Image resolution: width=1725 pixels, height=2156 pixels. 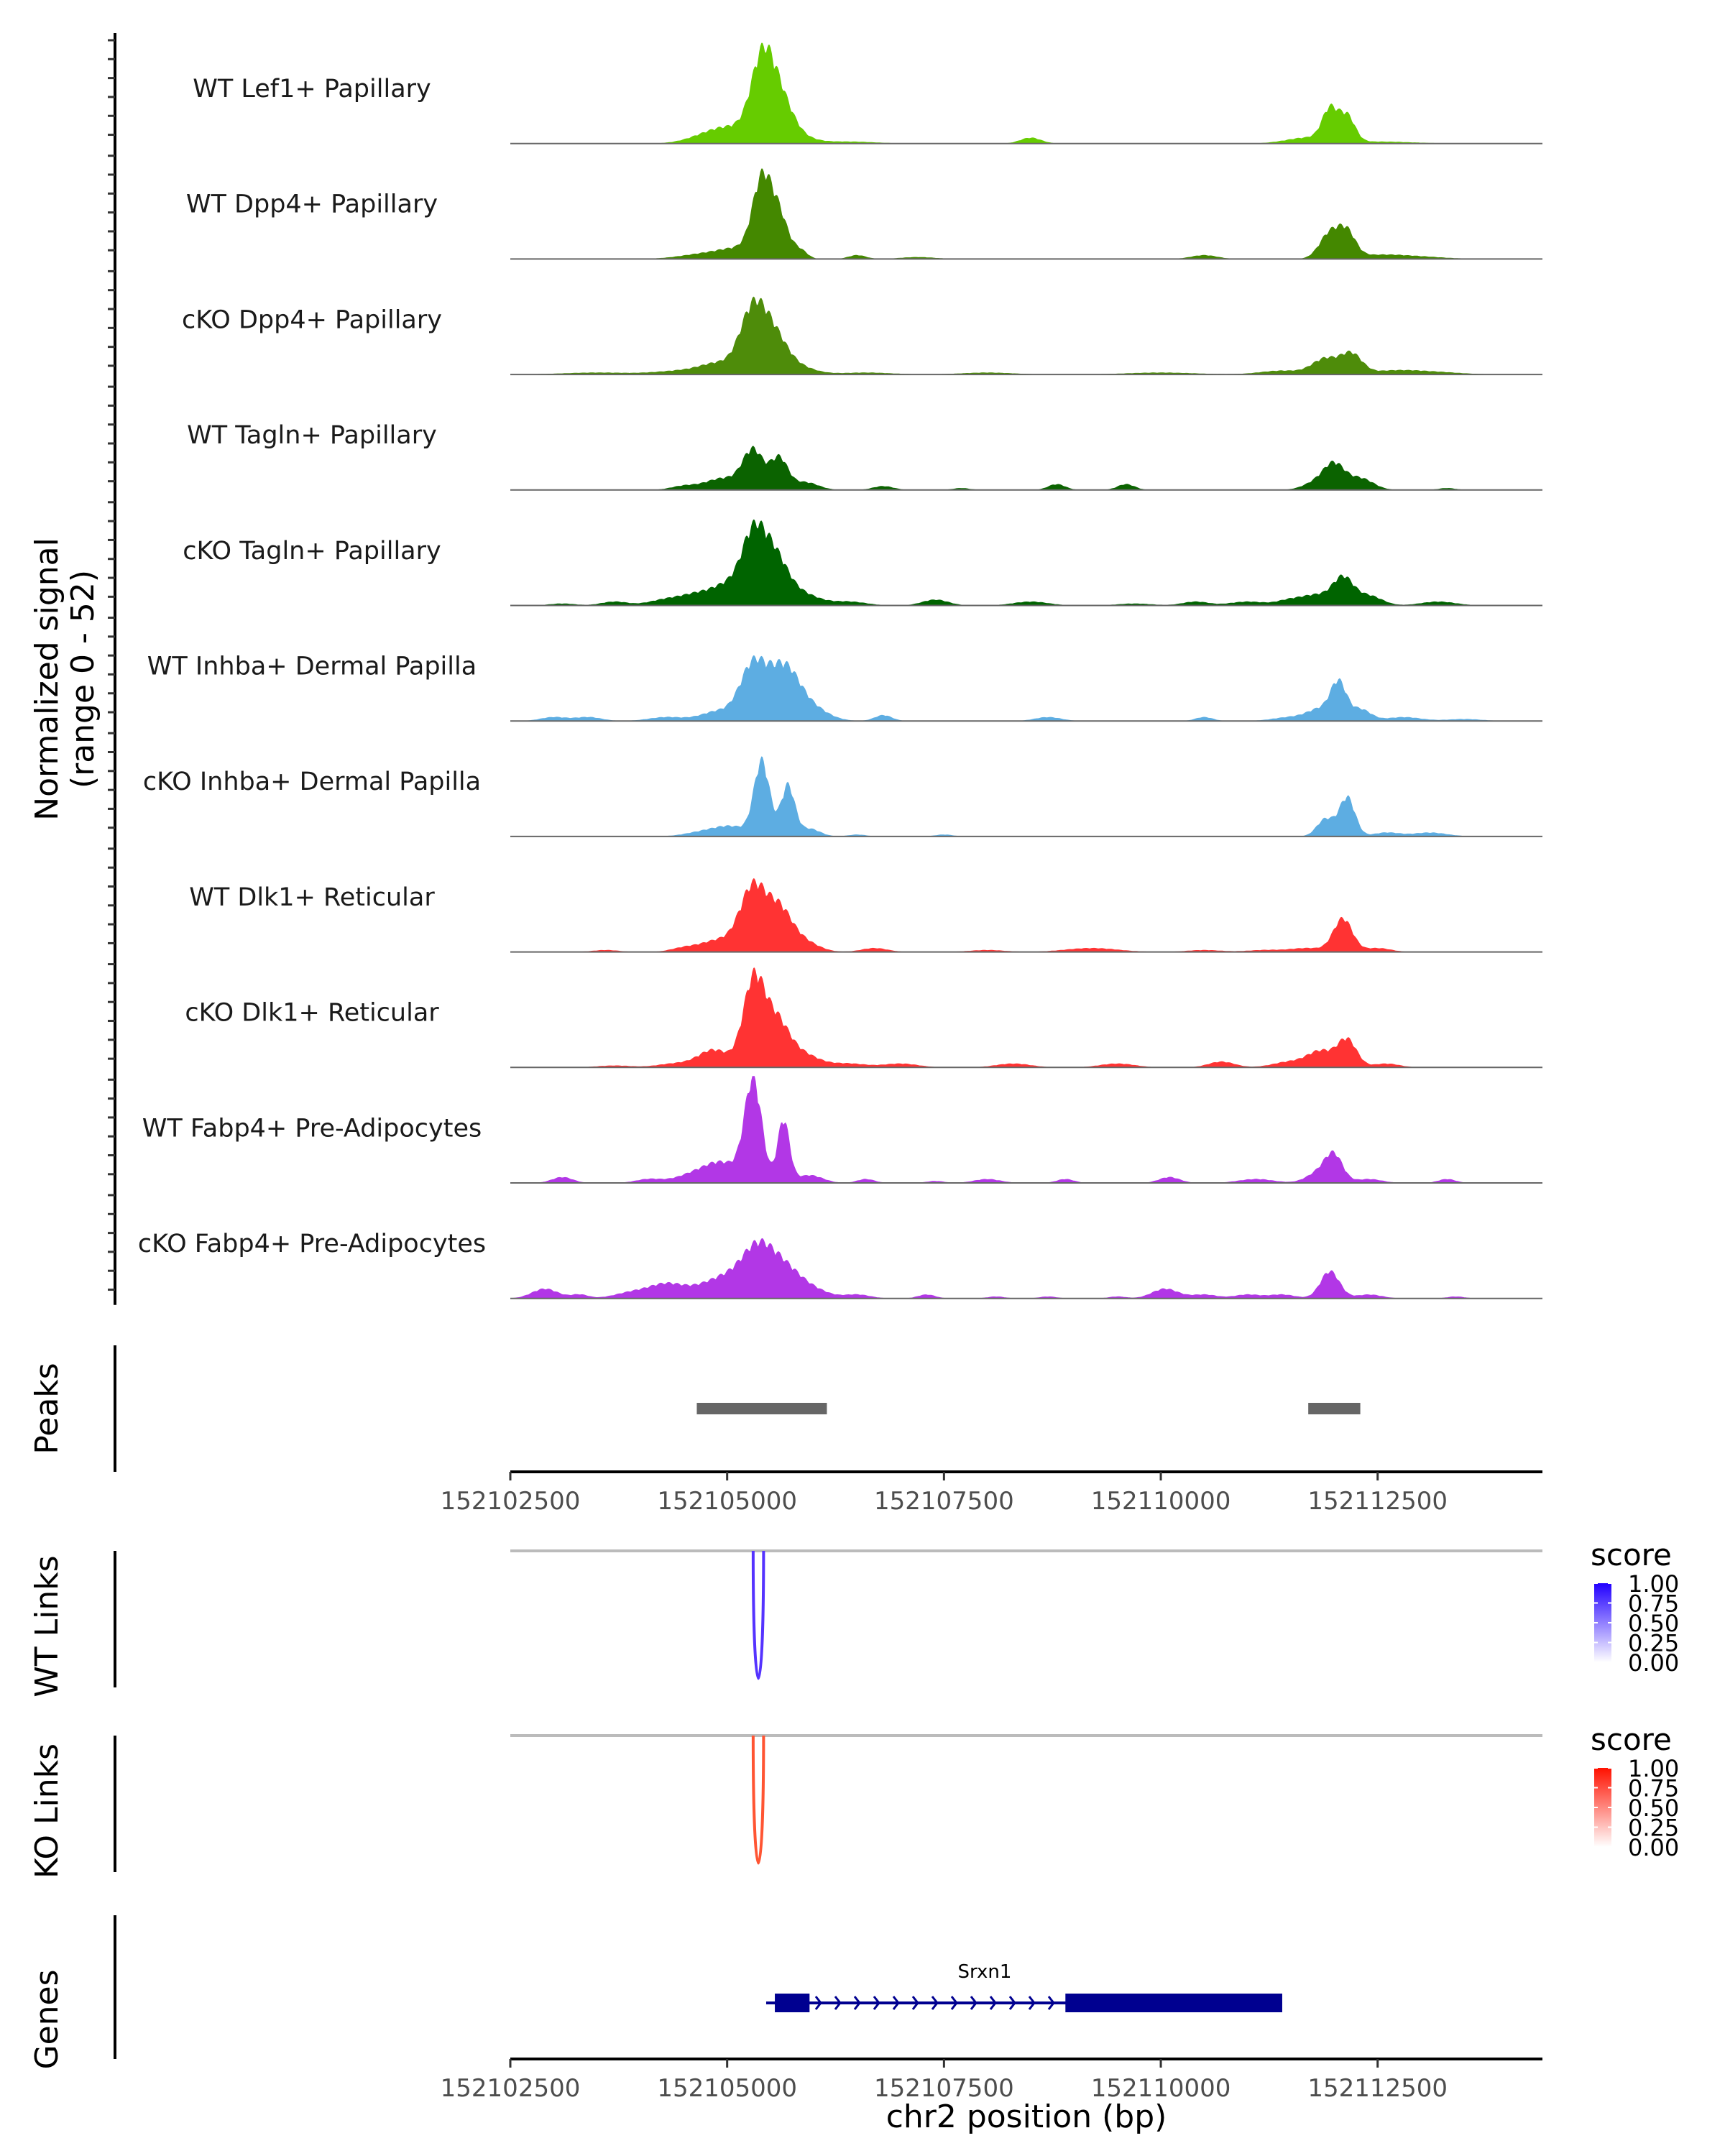 I want to click on coverage-track-label: cKO Dlk1+ Reticular, so click(x=312, y=1014).